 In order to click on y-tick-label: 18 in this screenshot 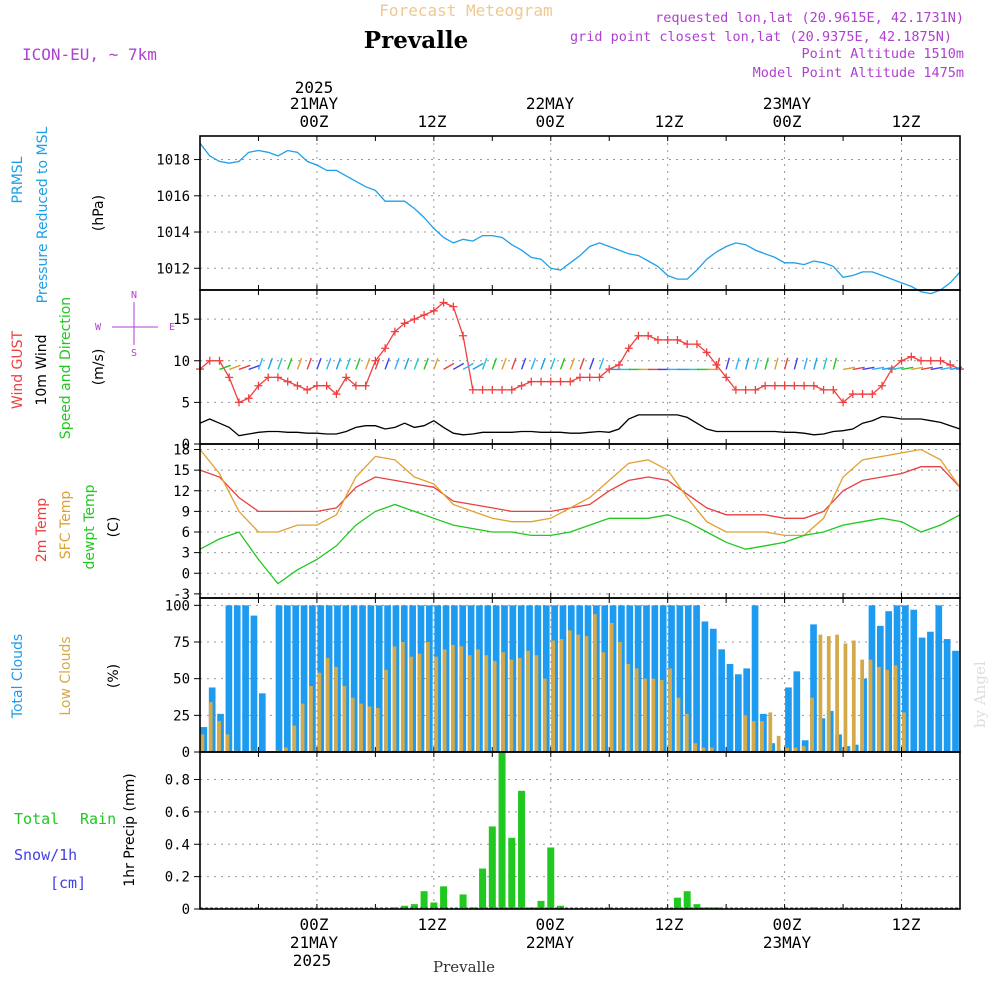, I will do `click(181, 451)`.